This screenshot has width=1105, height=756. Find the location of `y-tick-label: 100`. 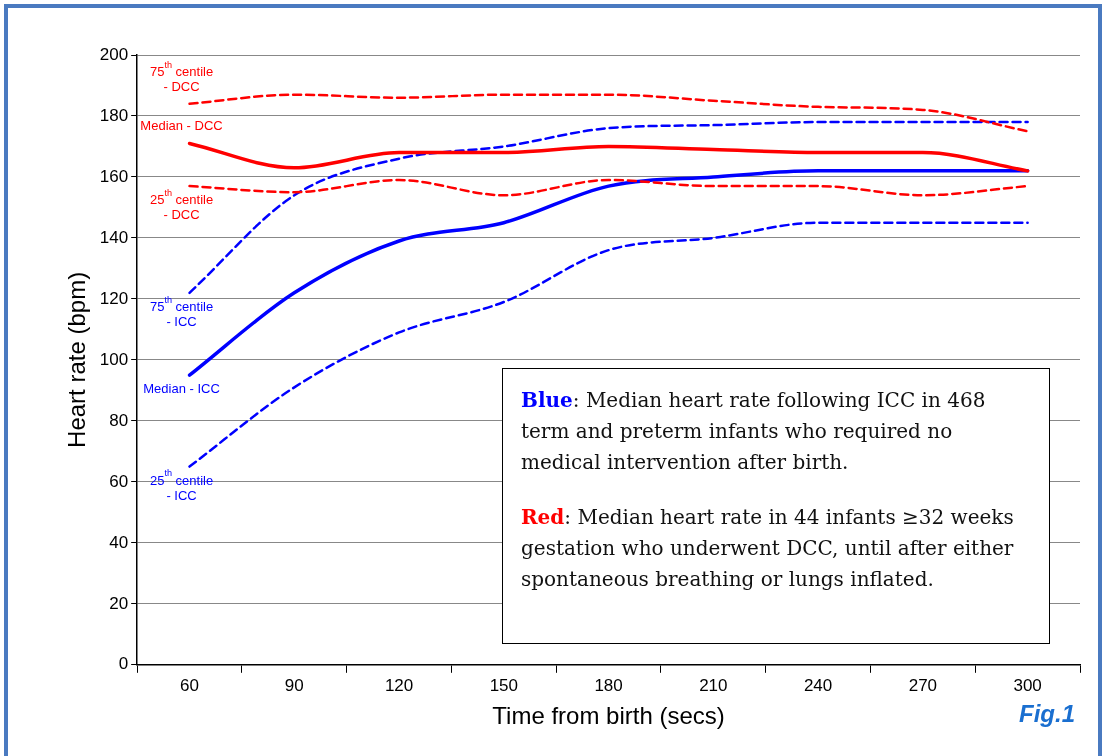

y-tick-label: 100 is located at coordinates (114, 359).